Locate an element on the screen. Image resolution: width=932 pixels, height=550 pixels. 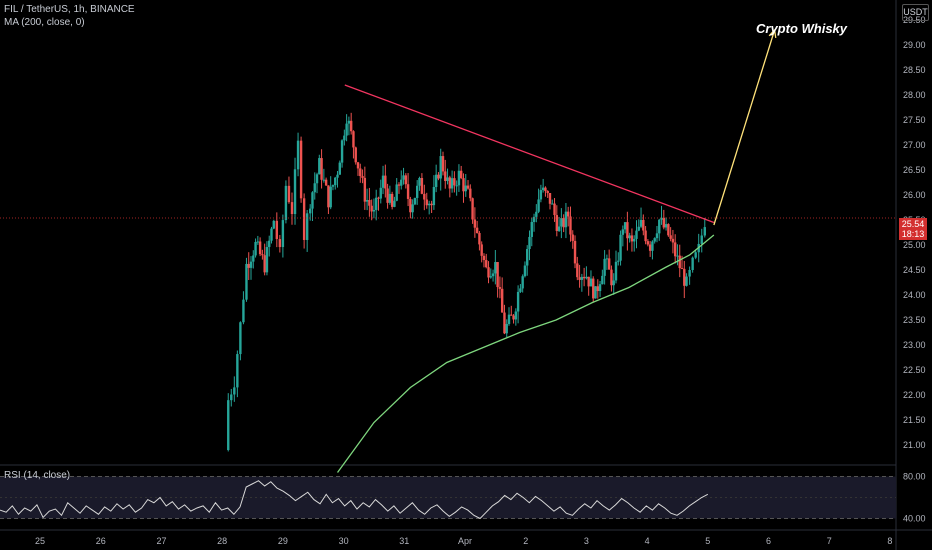
rsi-upper-tick: 80.00 is located at coordinates (914, 477).